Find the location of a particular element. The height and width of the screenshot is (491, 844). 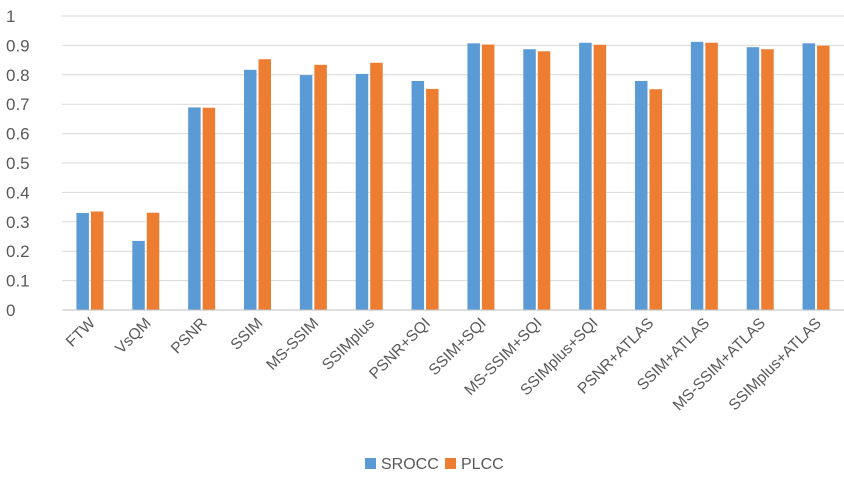

legend-label-srocc: SROCC is located at coordinates (410, 464).